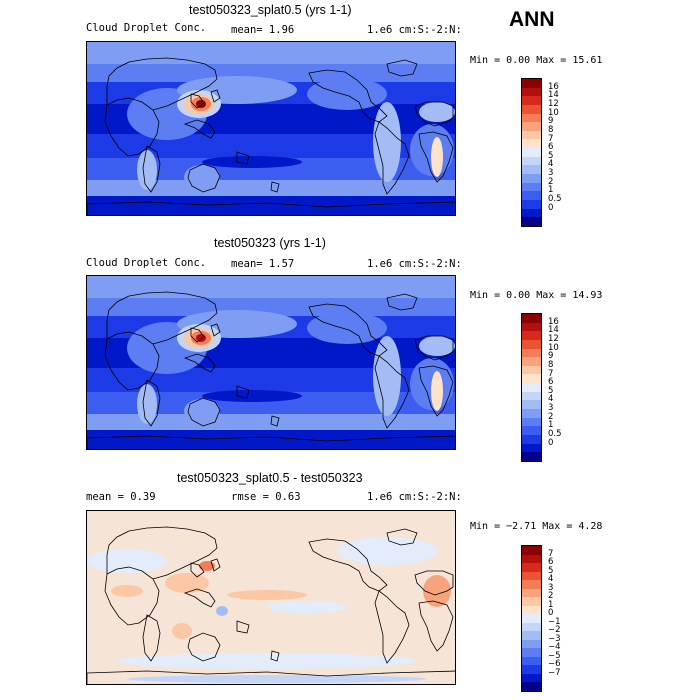 Image resolution: width=700 pixels, height=700 pixels. What do you see at coordinates (554, 647) in the screenshot?
I see `colorbar-level-label: −4` at bounding box center [554, 647].